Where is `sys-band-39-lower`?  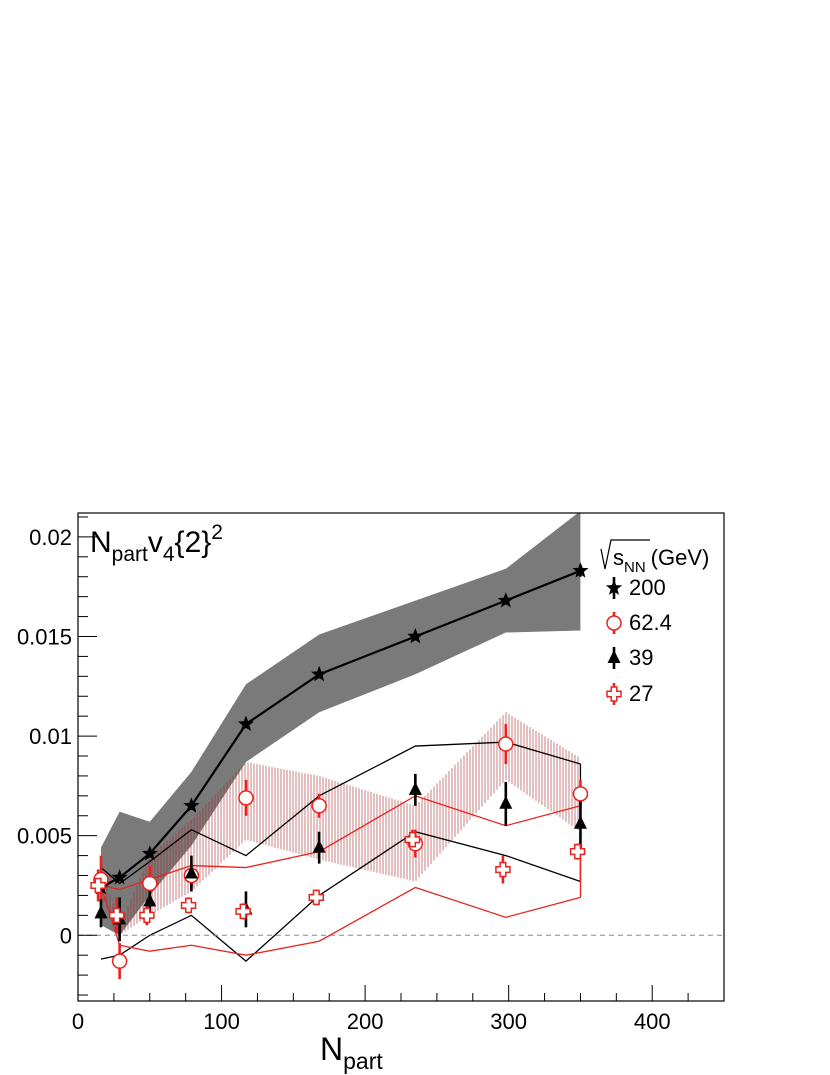 sys-band-39-lower is located at coordinates (340, 896).